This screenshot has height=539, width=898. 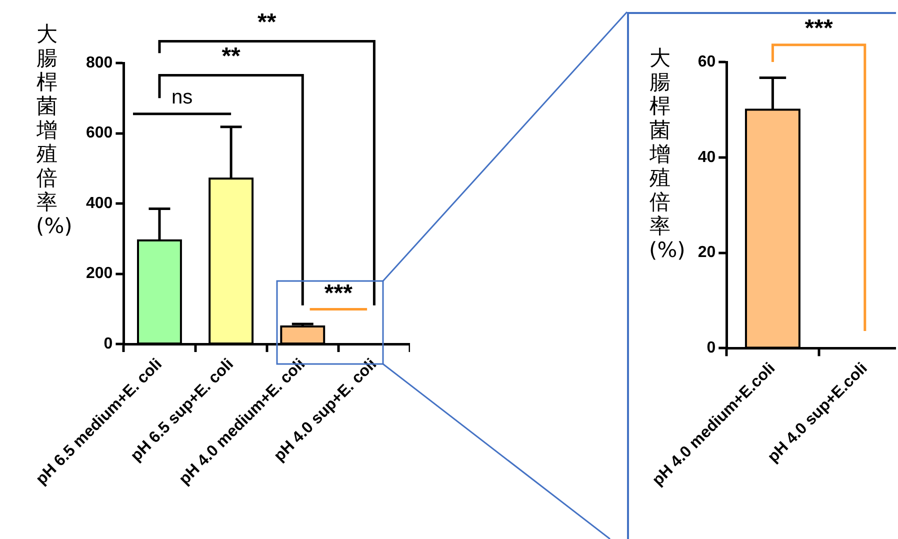 I want to click on y-tick-label: 400, so click(x=99, y=203).